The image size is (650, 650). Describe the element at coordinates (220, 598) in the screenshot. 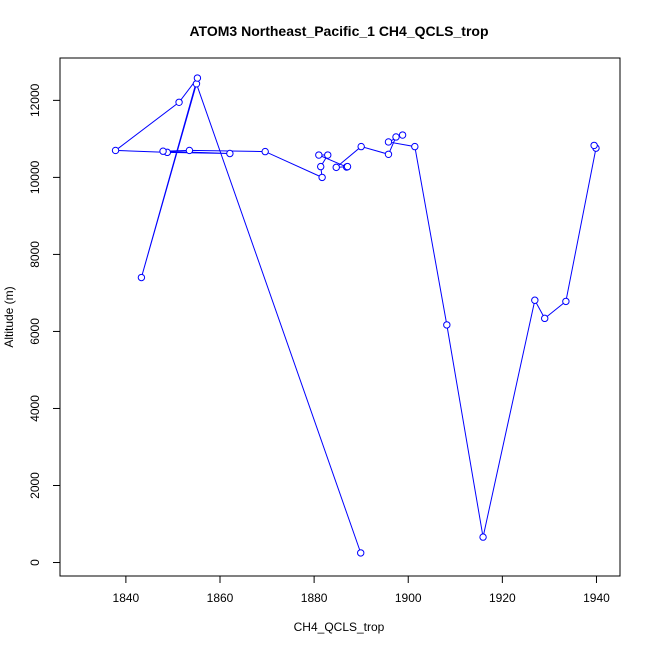

I see `x-tick-label: 1860` at that location.